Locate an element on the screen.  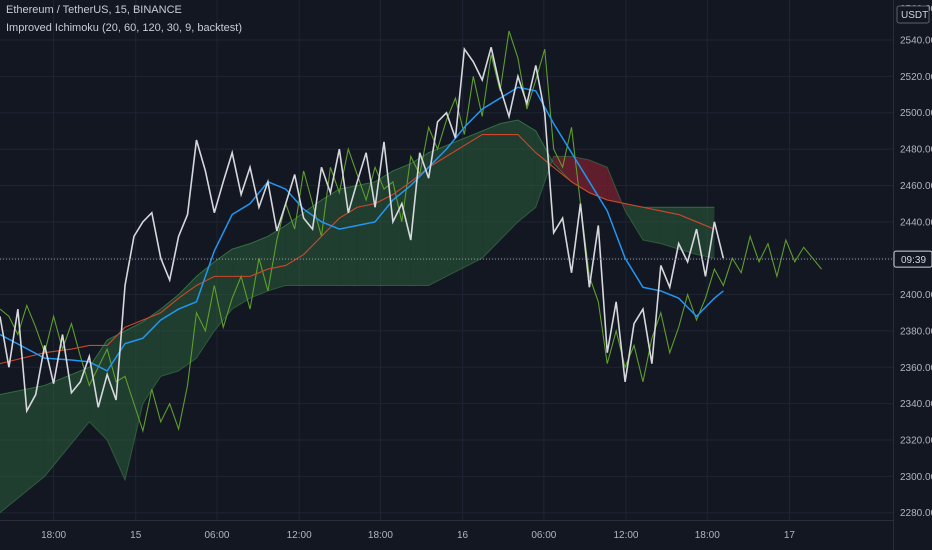
current-price-badge is located at coordinates (912, 259).